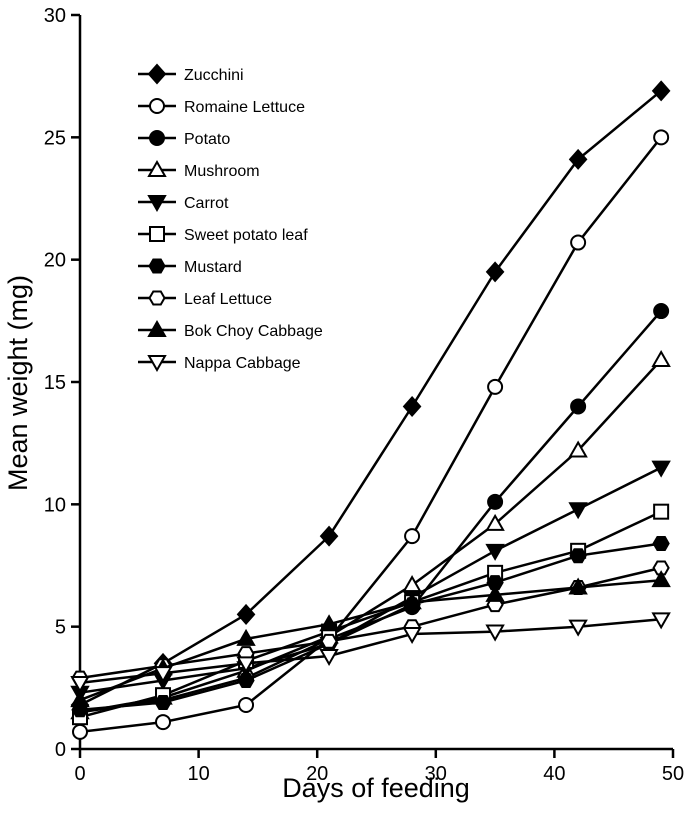  What do you see at coordinates (55, 261) in the screenshot?
I see `y-tick-label: 20` at bounding box center [55, 261].